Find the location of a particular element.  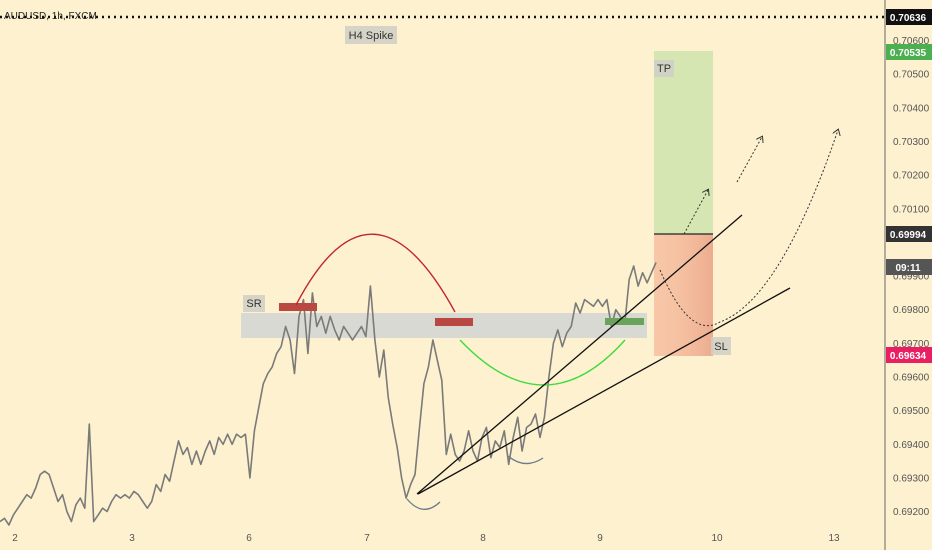

y-tick-label: 0.69300 is located at coordinates (911, 478).